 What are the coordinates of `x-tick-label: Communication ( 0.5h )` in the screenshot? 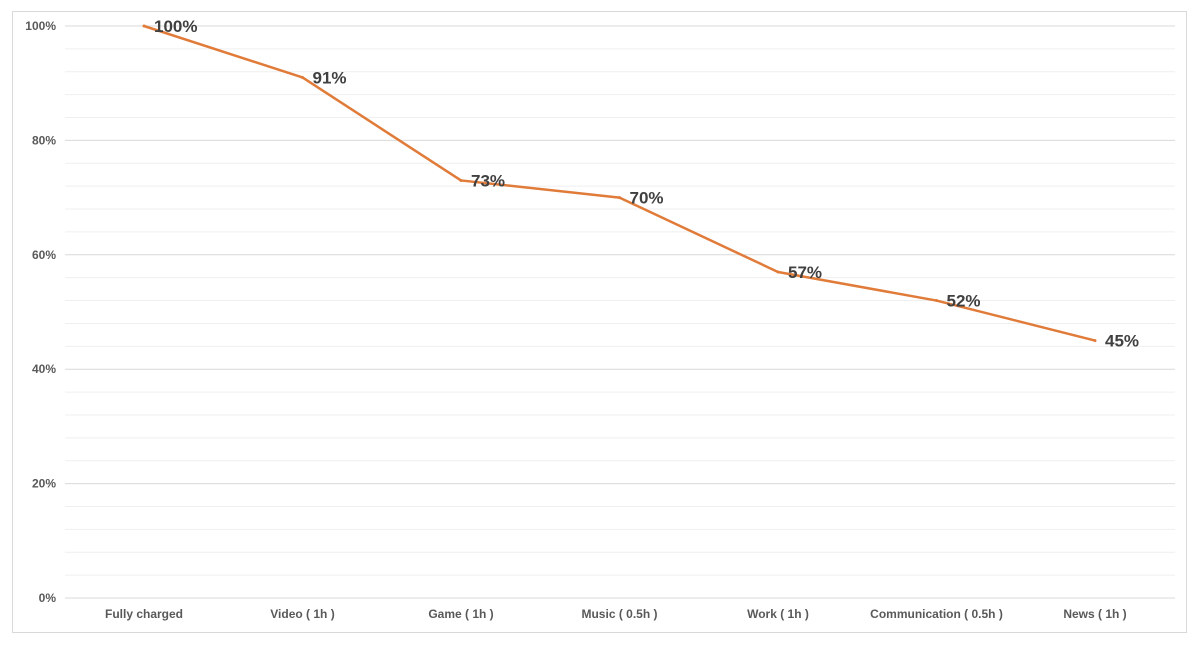 It's located at (936, 614).